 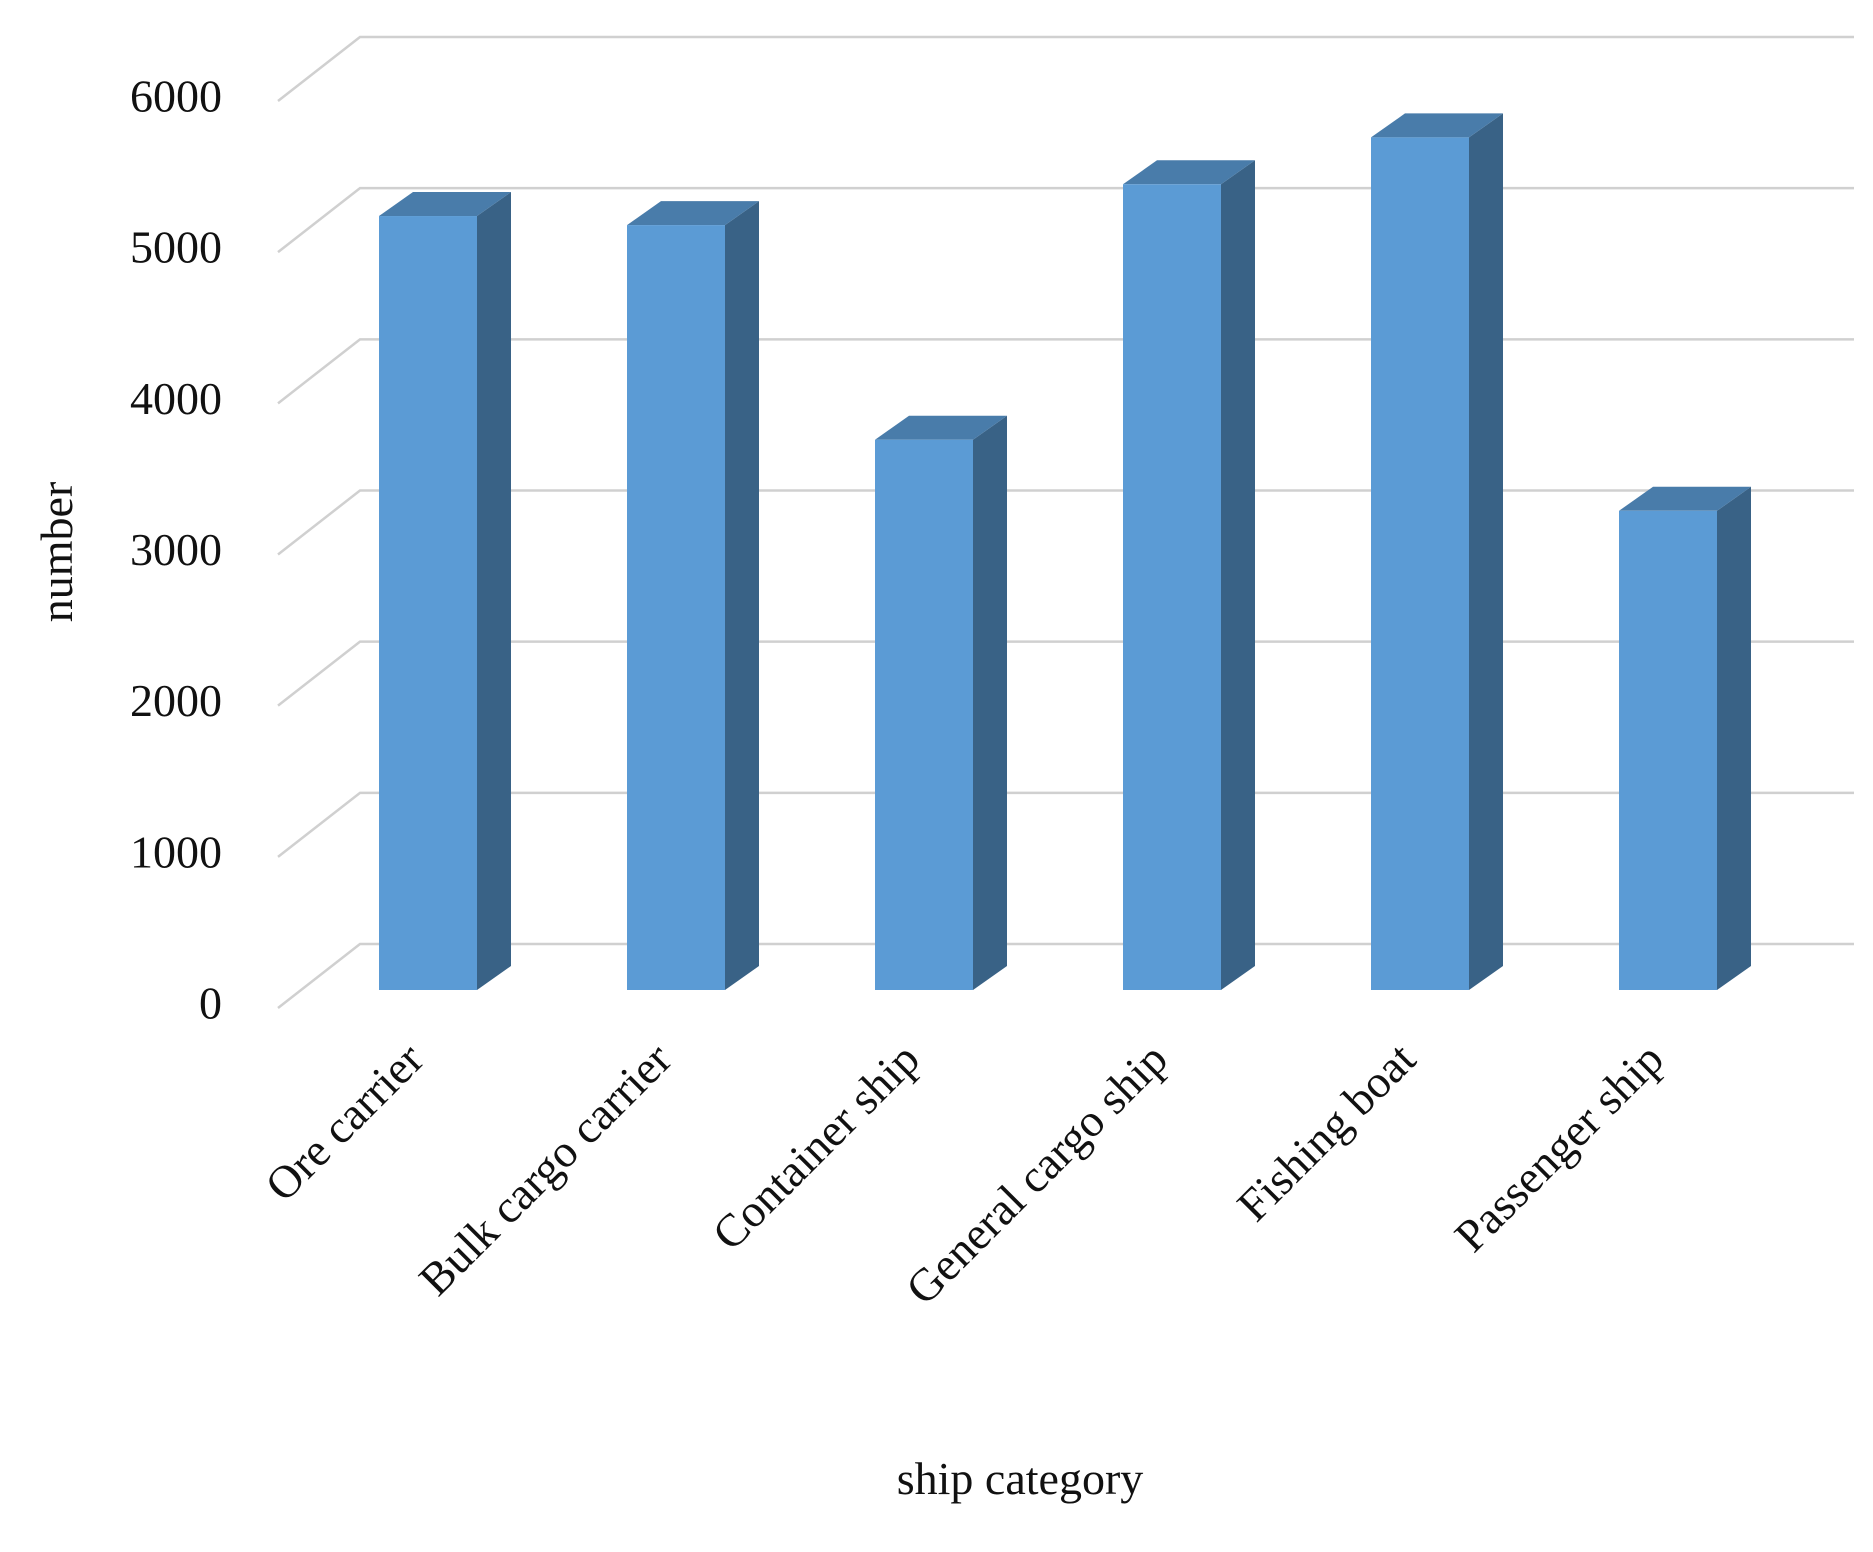 I want to click on x-tick-label: General cargo ship, so click(x=1036, y=1173).